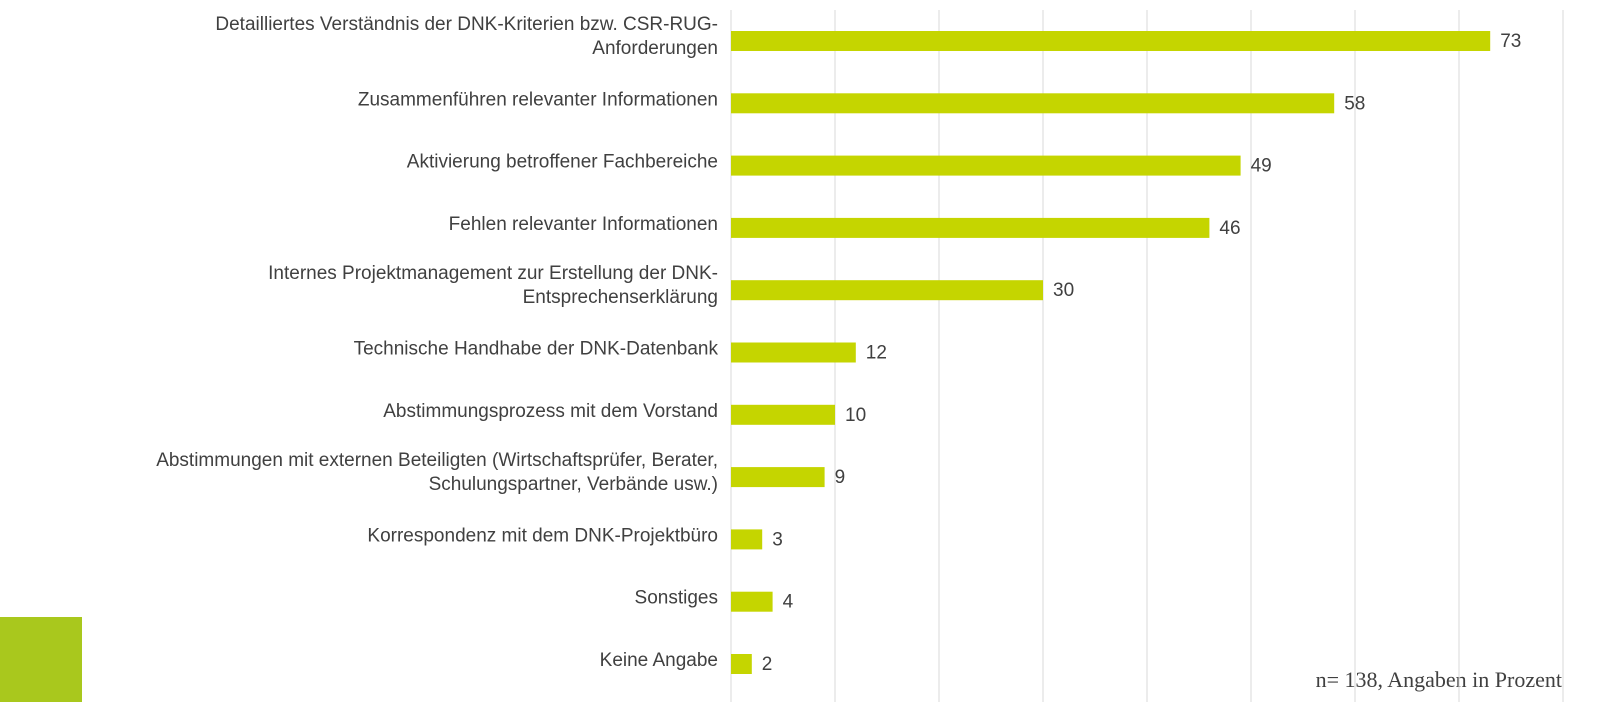 This screenshot has height=702, width=1598. I want to click on category-label: Korrespondenz mit dem DNK-Projektbüro, so click(542, 535).